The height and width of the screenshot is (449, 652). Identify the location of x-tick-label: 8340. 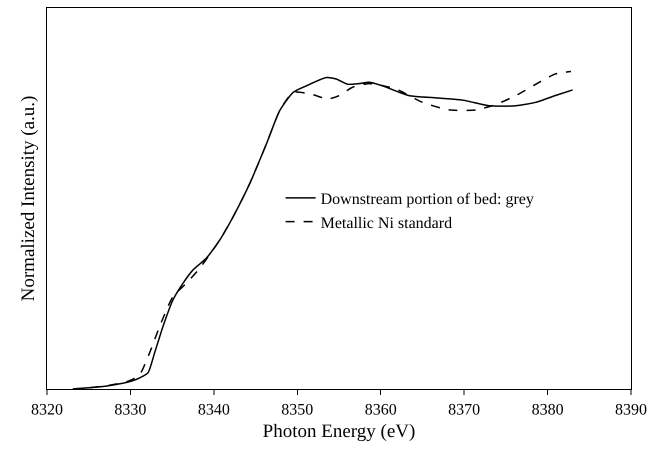
(214, 409).